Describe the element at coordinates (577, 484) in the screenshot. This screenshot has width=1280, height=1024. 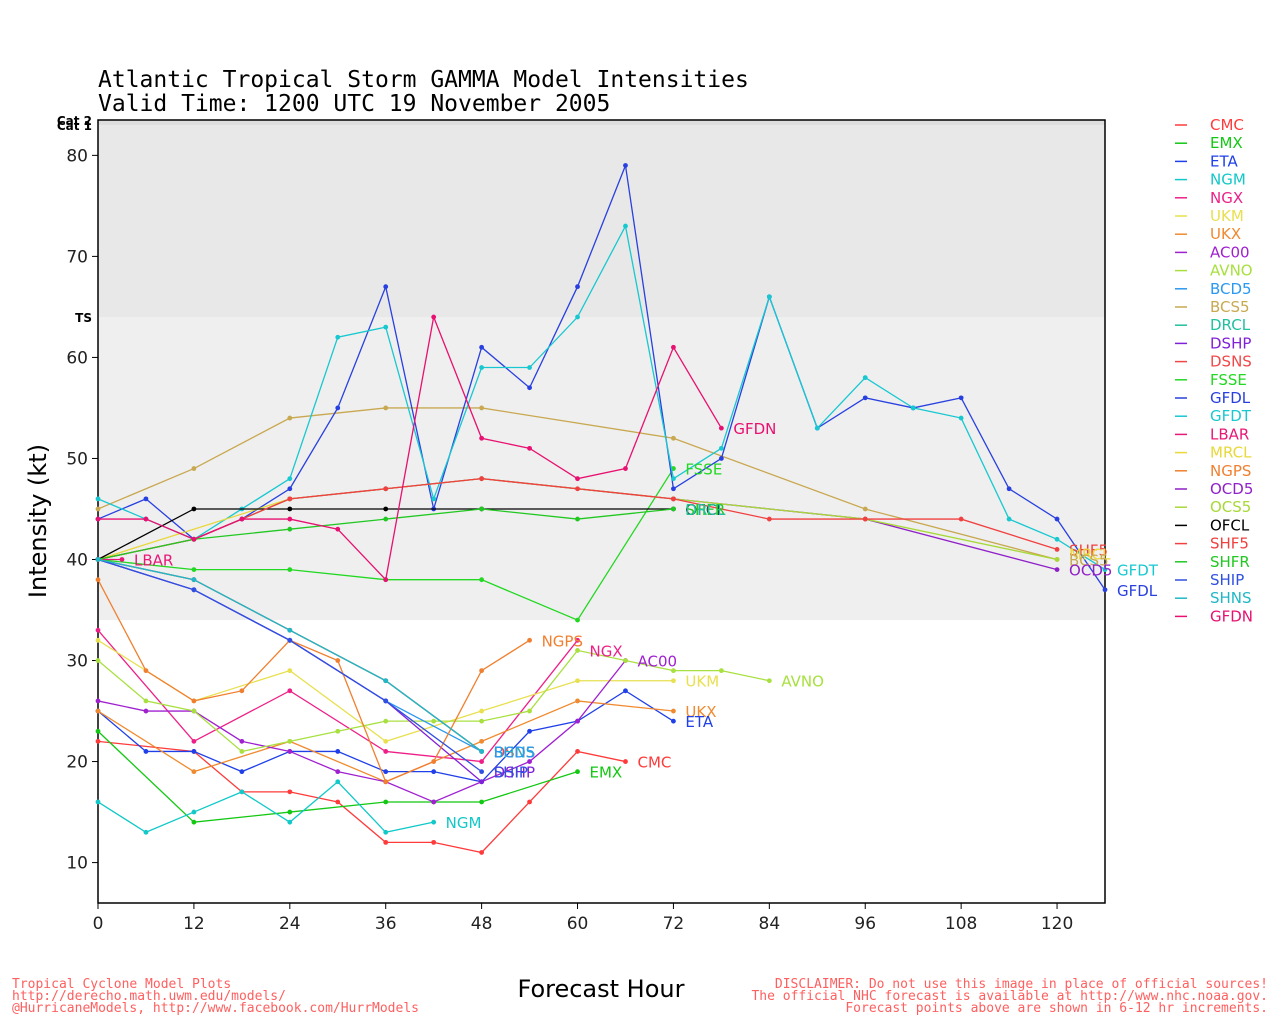
I see `series-line-bcs5` at that location.